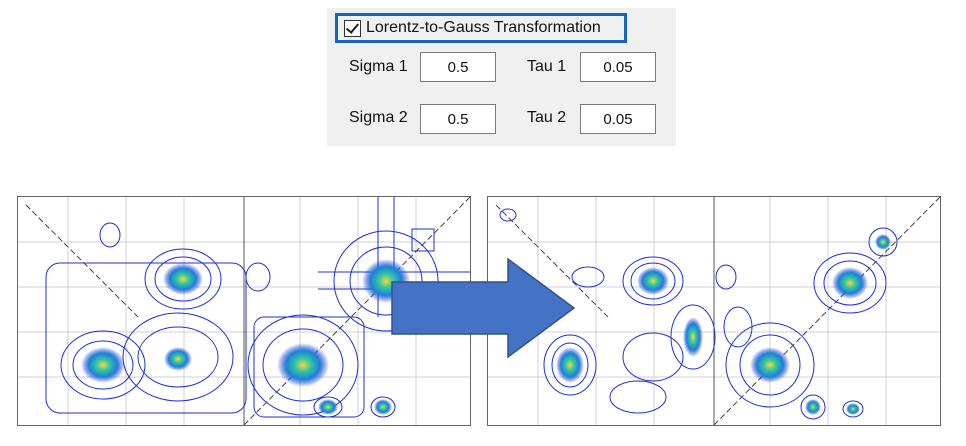 The height and width of the screenshot is (446, 966). What do you see at coordinates (378, 66) in the screenshot?
I see `sigma-1-label: Sigma 1` at bounding box center [378, 66].